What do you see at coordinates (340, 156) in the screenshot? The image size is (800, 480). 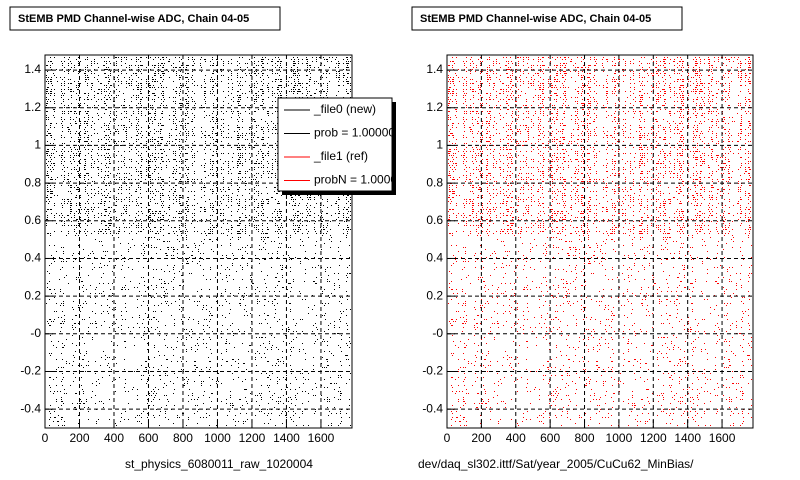 I see `legend-label: _file1 (ref)` at bounding box center [340, 156].